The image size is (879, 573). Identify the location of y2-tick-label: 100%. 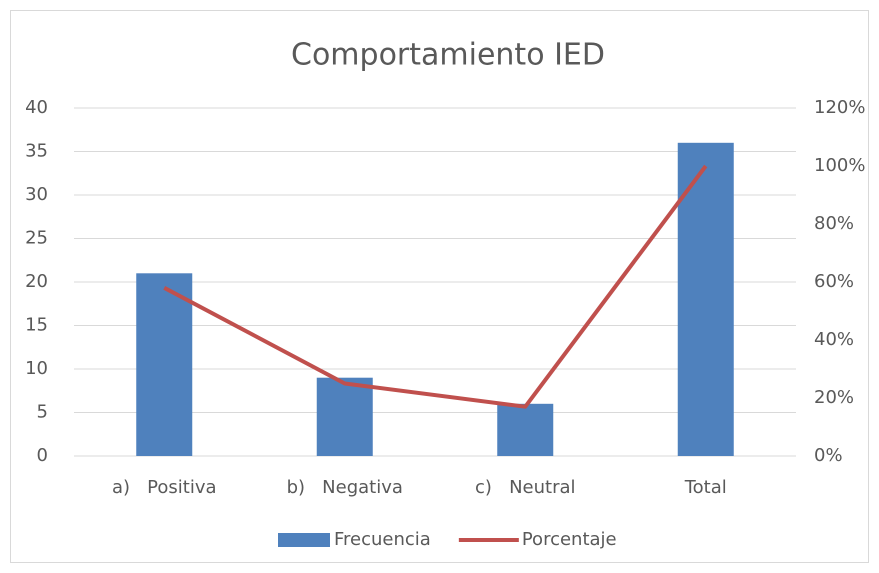
(839, 165).